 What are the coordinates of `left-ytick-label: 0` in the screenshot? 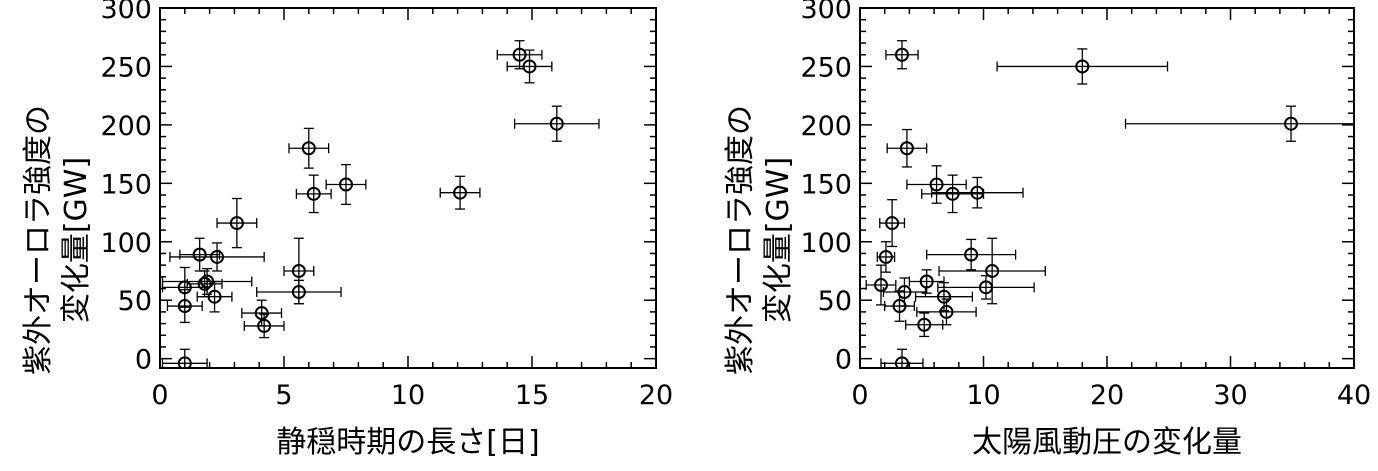 It's located at (143, 360).